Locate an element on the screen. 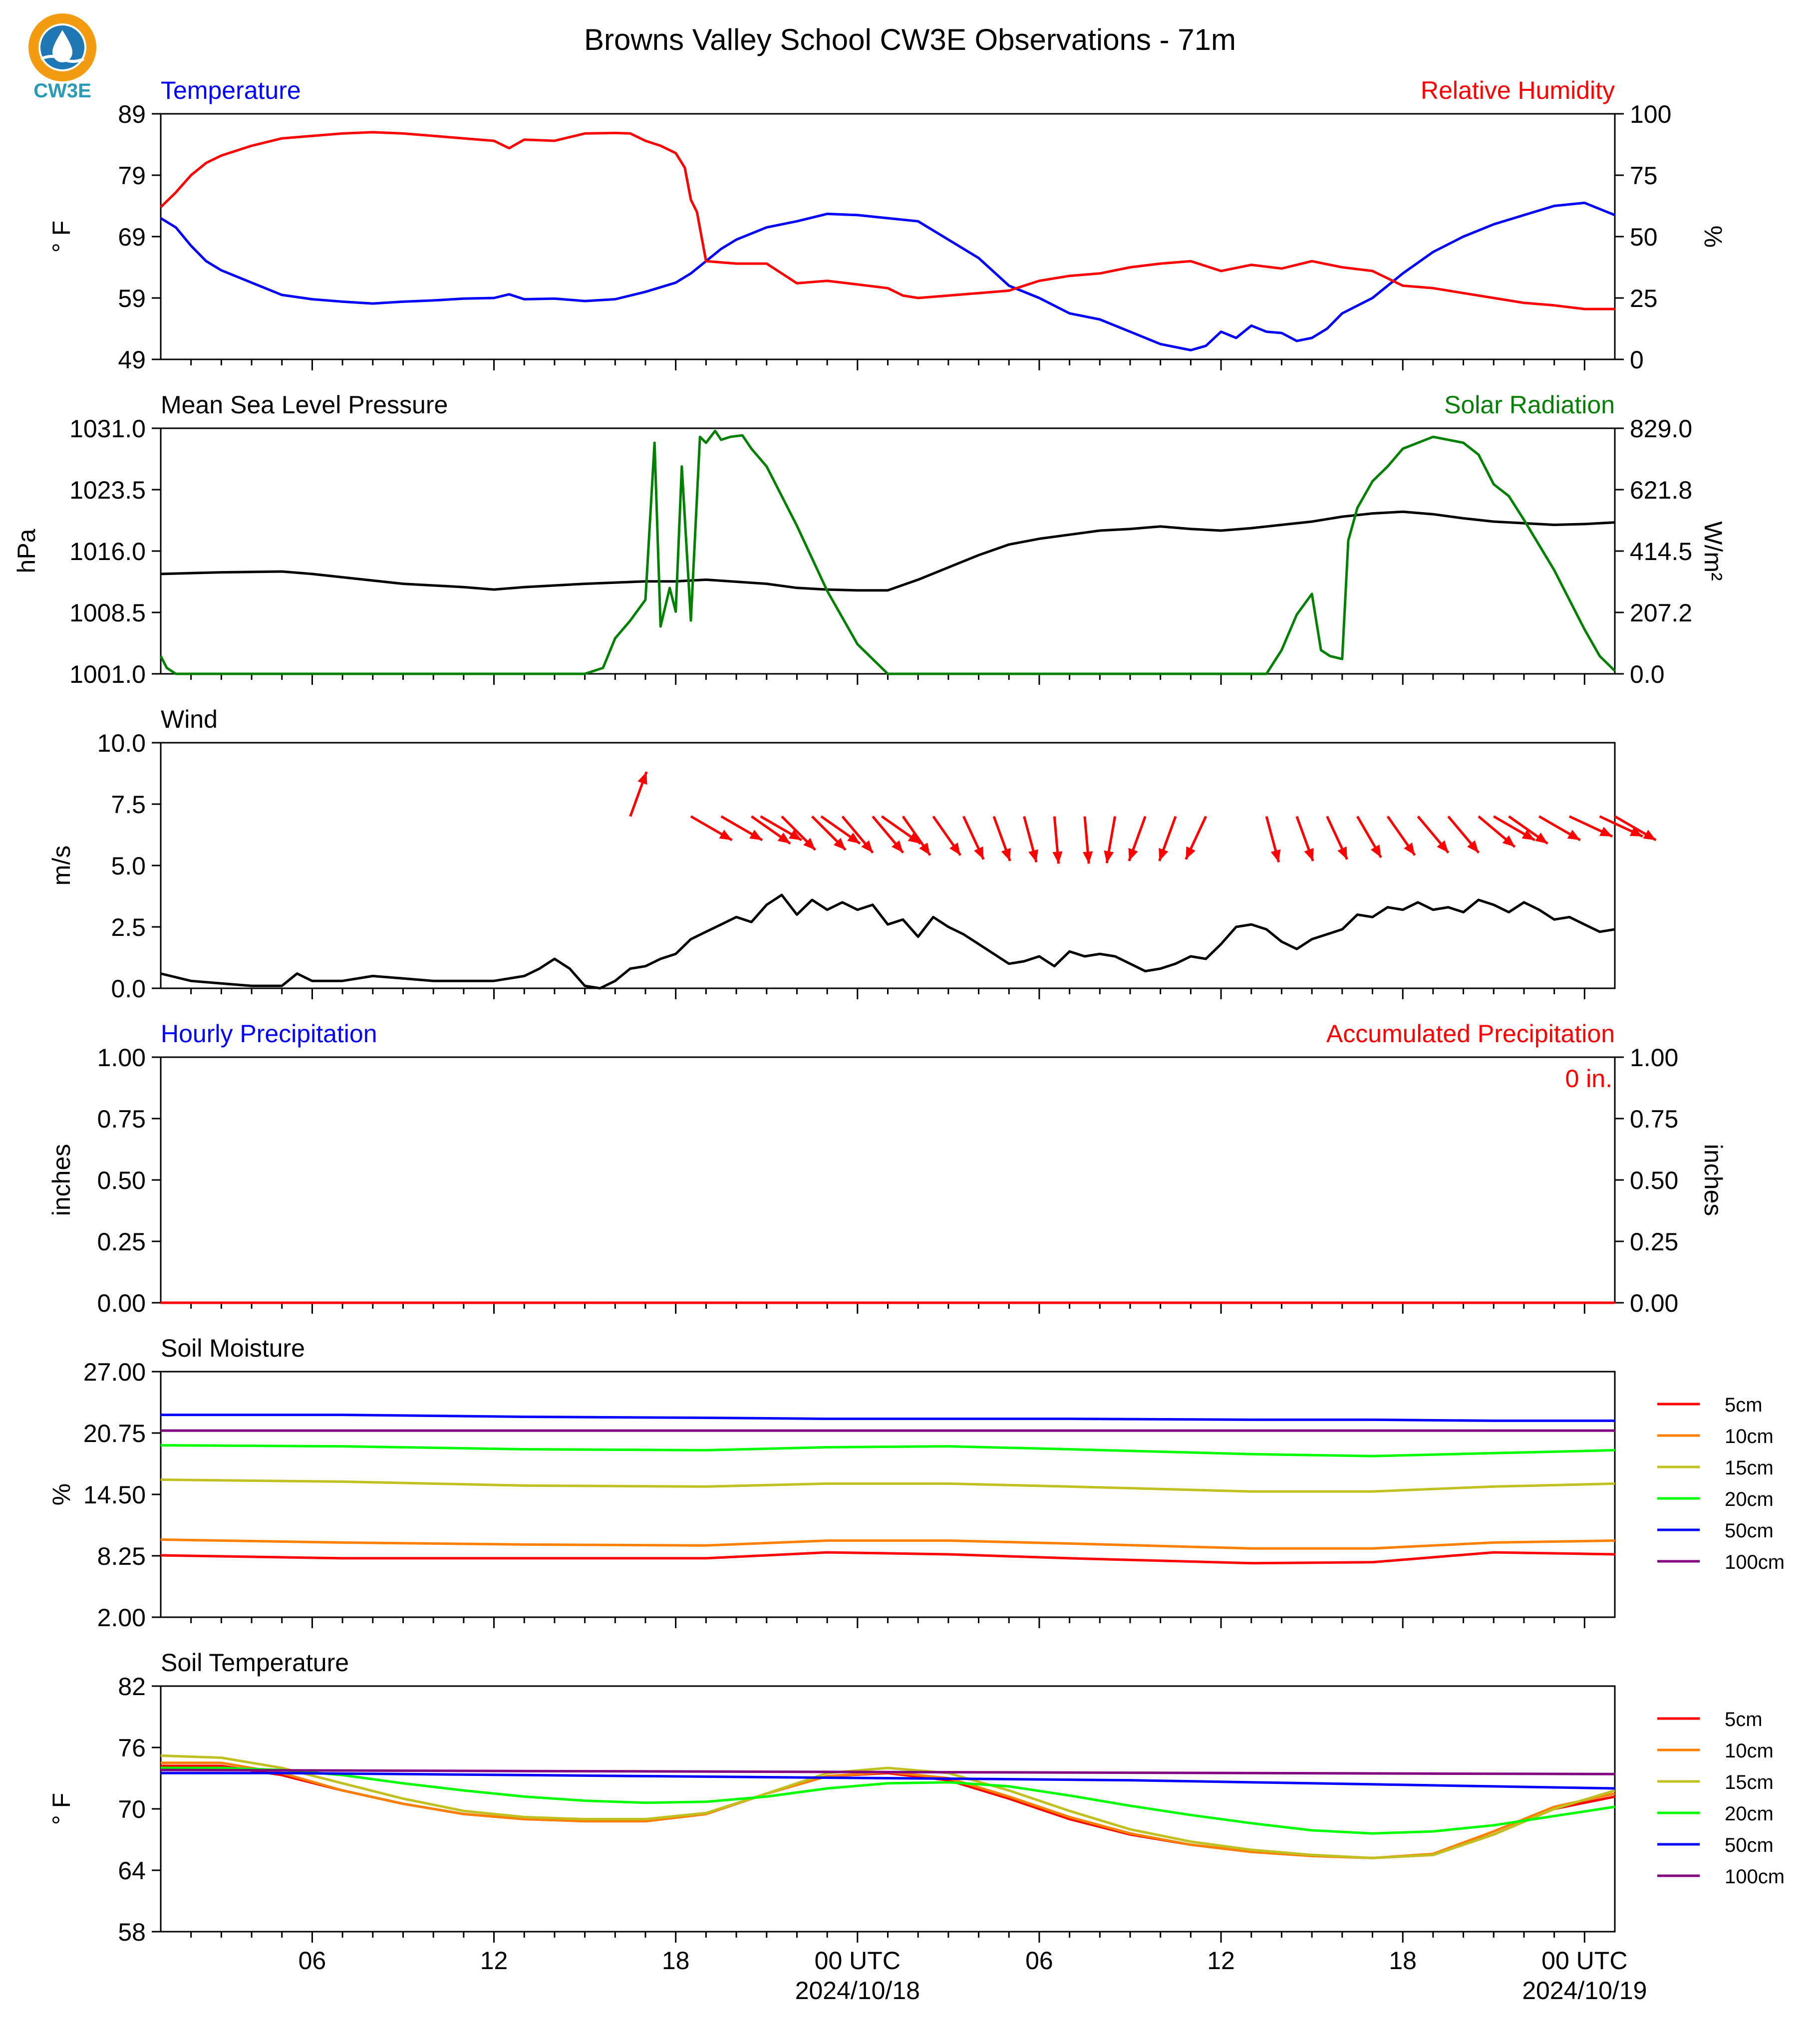 This screenshot has height=2028, width=1820. series-line-50cm is located at coordinates (888, 1418).